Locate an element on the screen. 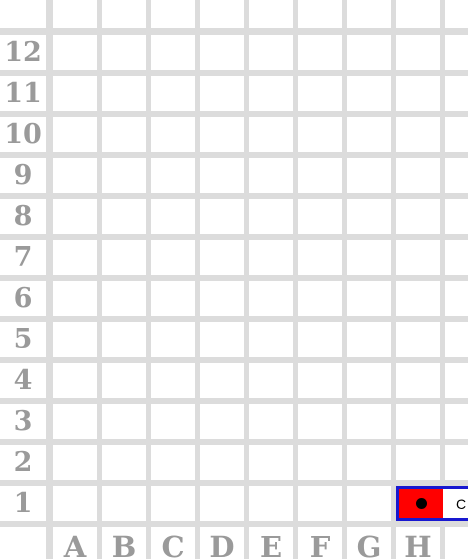 The image size is (468, 559). cell-a-top is located at coordinates (75, 14).